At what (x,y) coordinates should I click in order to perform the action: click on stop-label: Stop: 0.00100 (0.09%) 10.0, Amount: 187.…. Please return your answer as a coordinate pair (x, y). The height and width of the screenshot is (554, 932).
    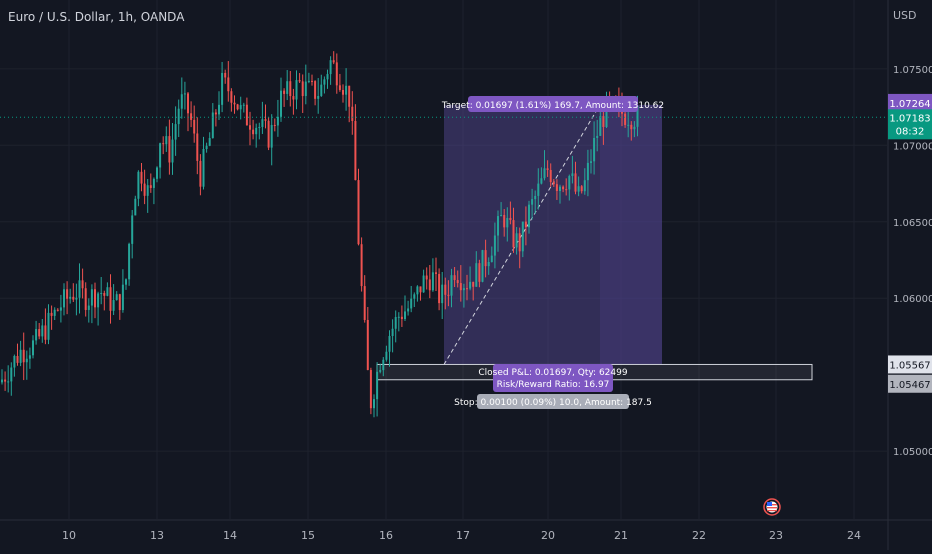
    Looking at the image, I should click on (553, 401).